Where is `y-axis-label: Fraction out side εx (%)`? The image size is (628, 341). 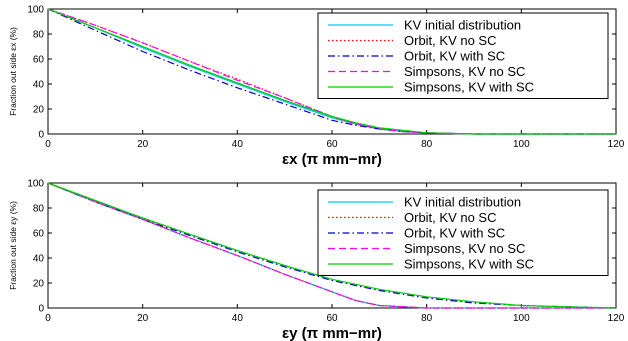 y-axis-label: Fraction out side εx (%) is located at coordinates (13, 71).